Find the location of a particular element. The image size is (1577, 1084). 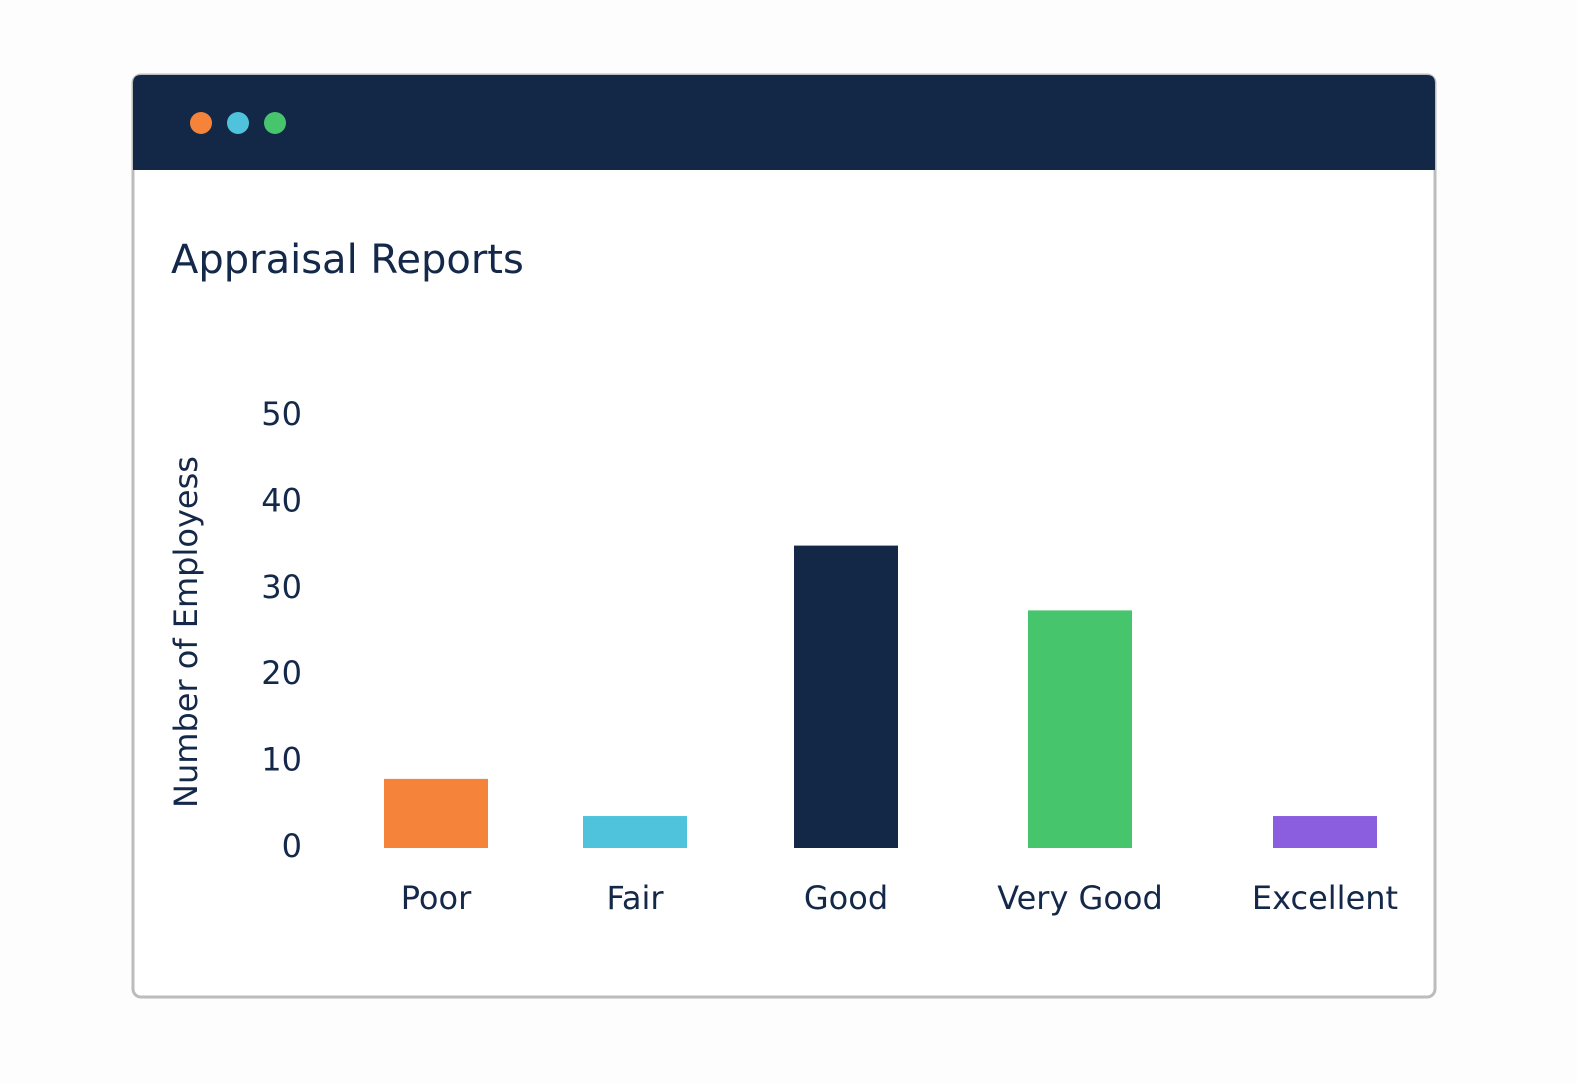

x-tick-label: Poor is located at coordinates (436, 898).